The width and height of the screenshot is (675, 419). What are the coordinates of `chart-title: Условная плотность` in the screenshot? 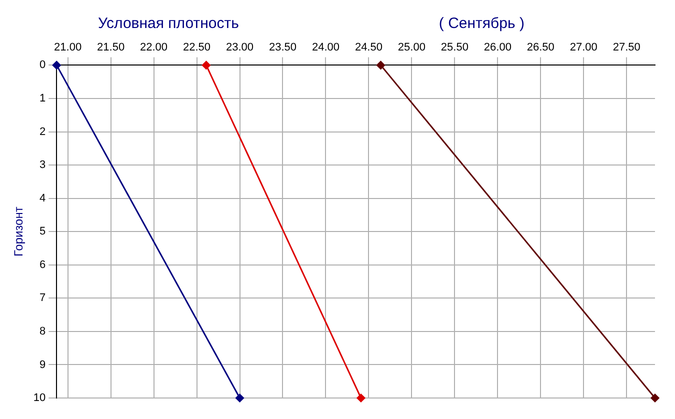 It's located at (168, 23).